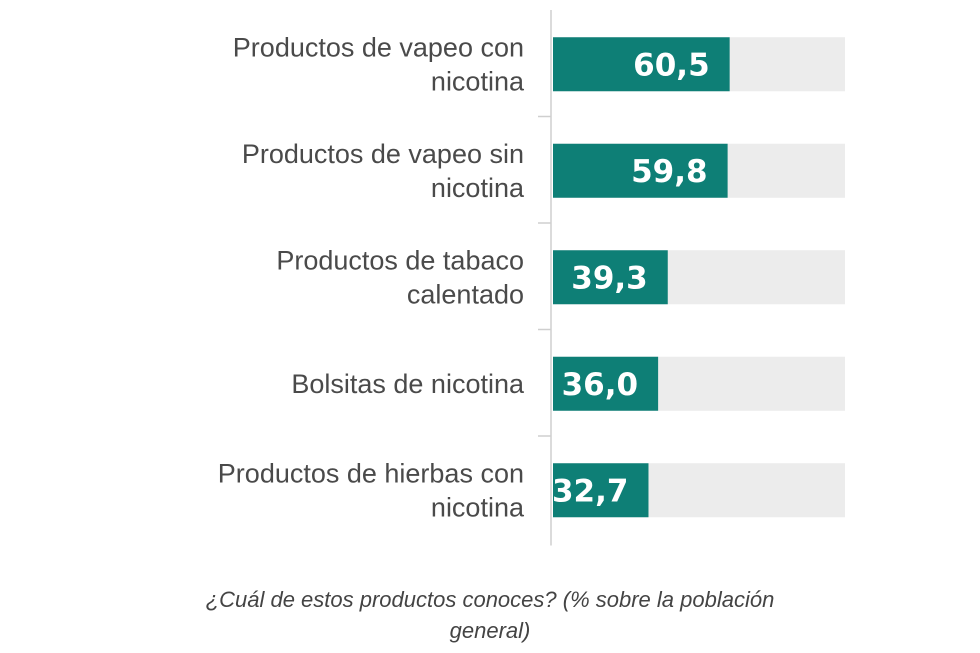 This screenshot has width=980, height=653. Describe the element at coordinates (383, 154) in the screenshot. I see `category-label: Productos de vapeo sin` at that location.